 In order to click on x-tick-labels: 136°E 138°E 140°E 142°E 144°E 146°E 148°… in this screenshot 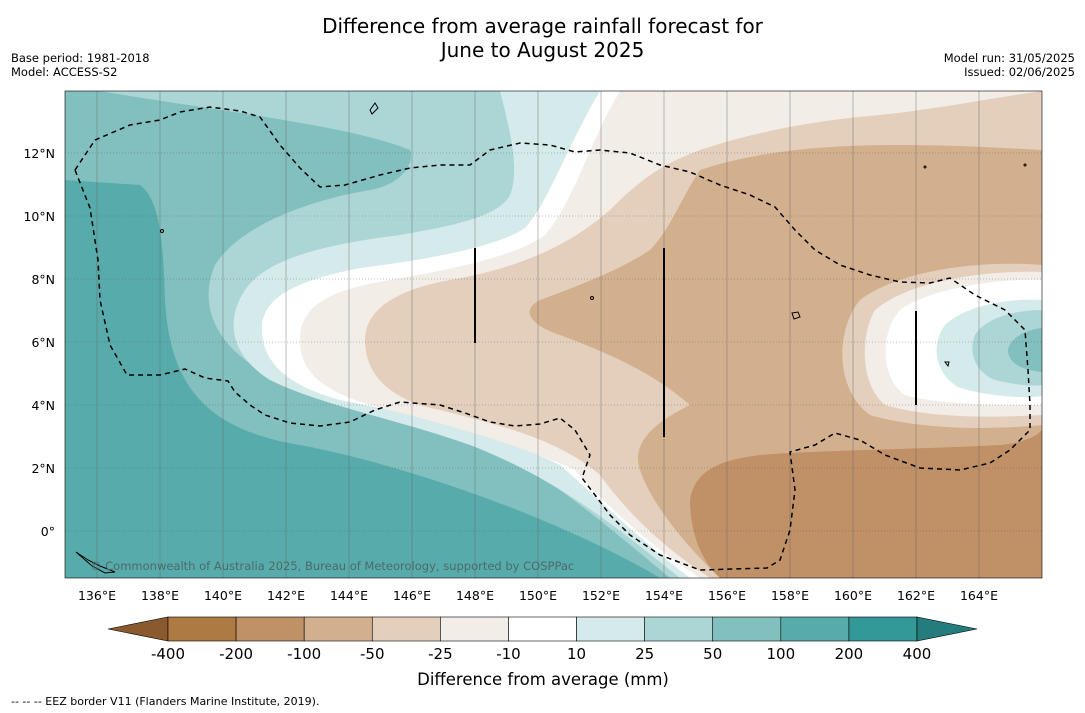, I will do `click(538, 595)`.